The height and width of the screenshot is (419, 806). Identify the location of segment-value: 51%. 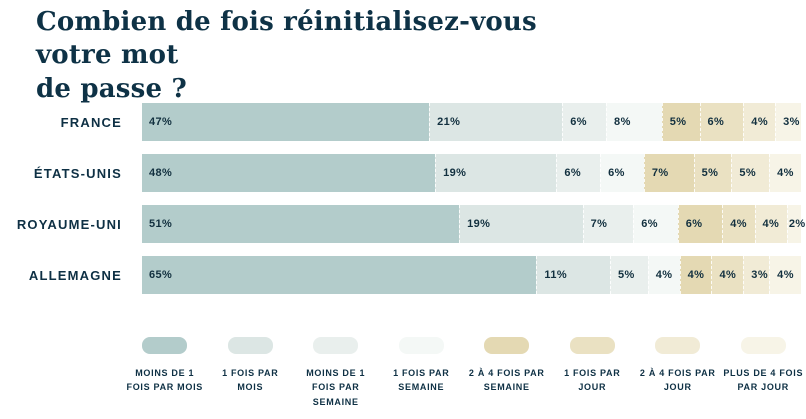
(161, 224).